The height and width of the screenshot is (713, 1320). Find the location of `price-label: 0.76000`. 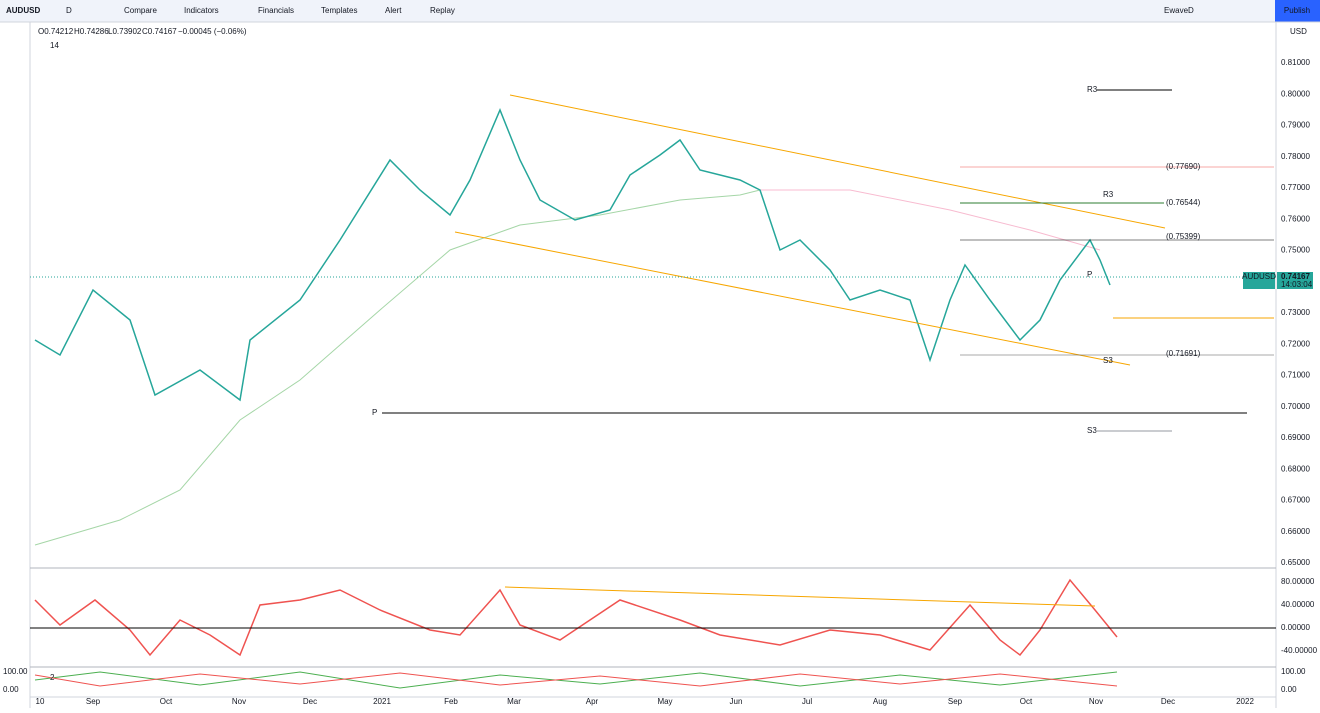

price-label: 0.76000 is located at coordinates (1295, 218).